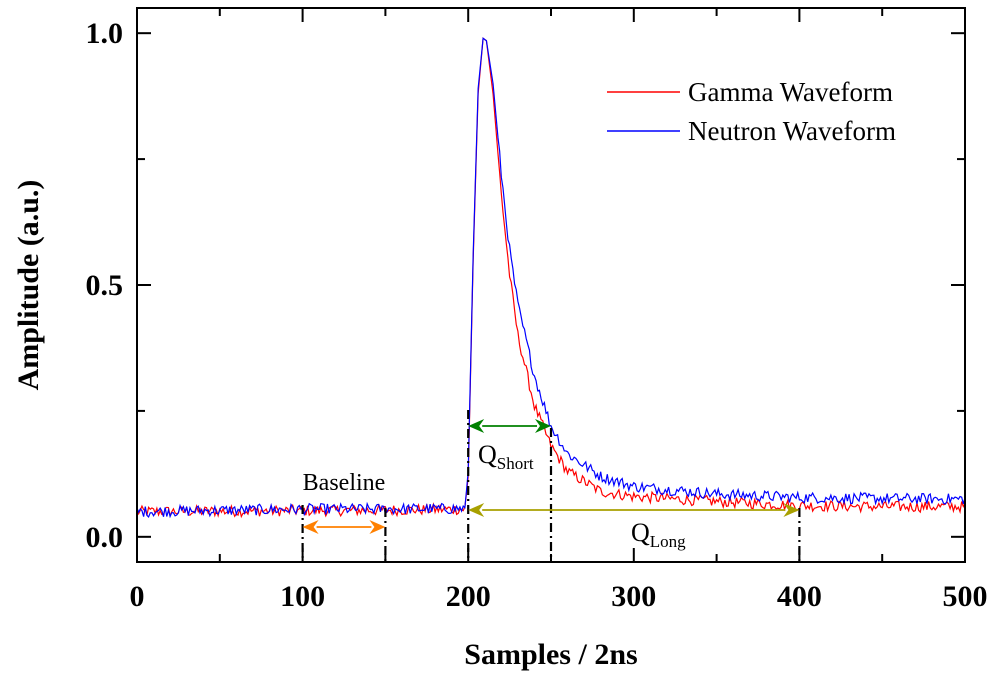  What do you see at coordinates (965, 596) in the screenshot?
I see `x-tick-label: 500` at bounding box center [965, 596].